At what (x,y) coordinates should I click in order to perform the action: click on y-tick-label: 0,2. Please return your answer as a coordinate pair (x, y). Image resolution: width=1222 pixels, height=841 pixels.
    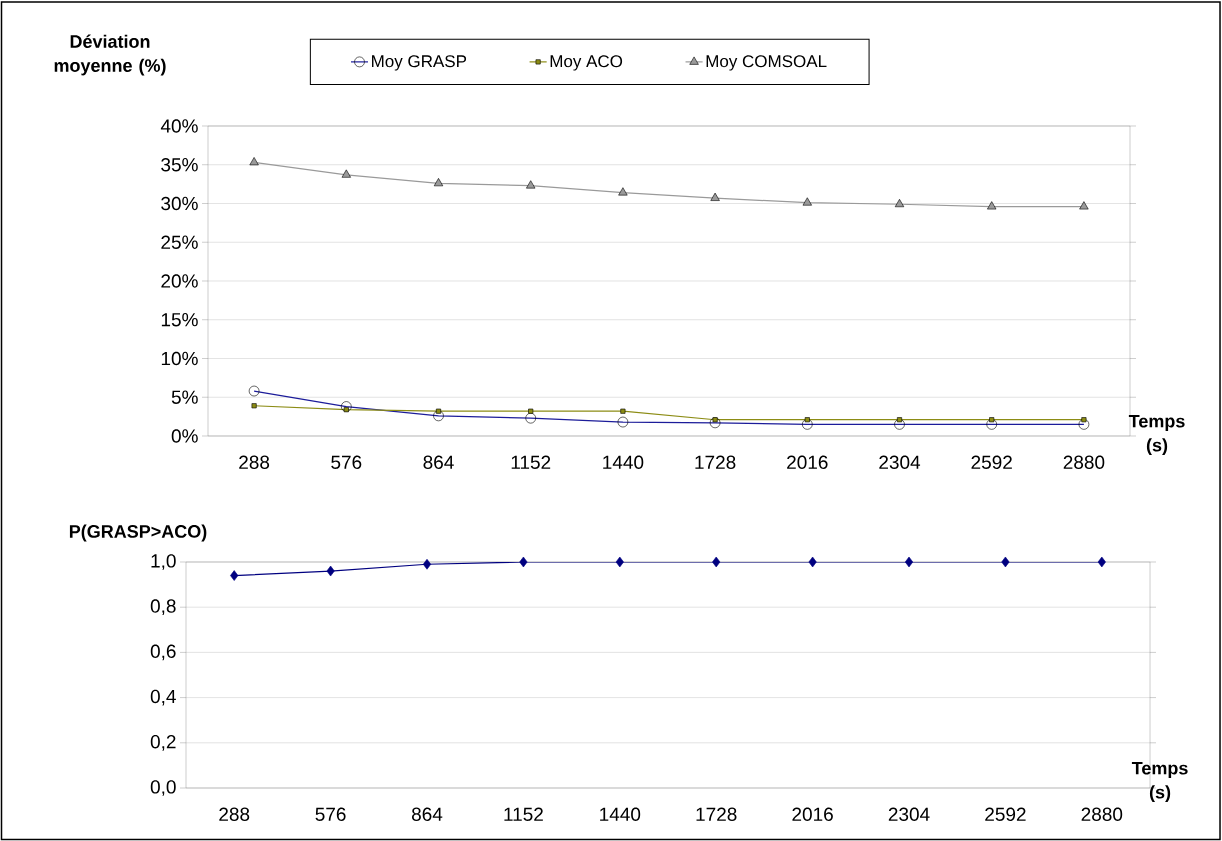
    Looking at the image, I should click on (163, 742).